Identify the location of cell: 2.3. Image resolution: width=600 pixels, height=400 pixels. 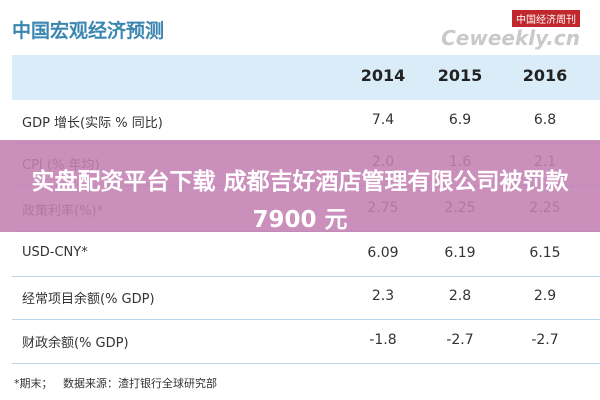
(383, 296).